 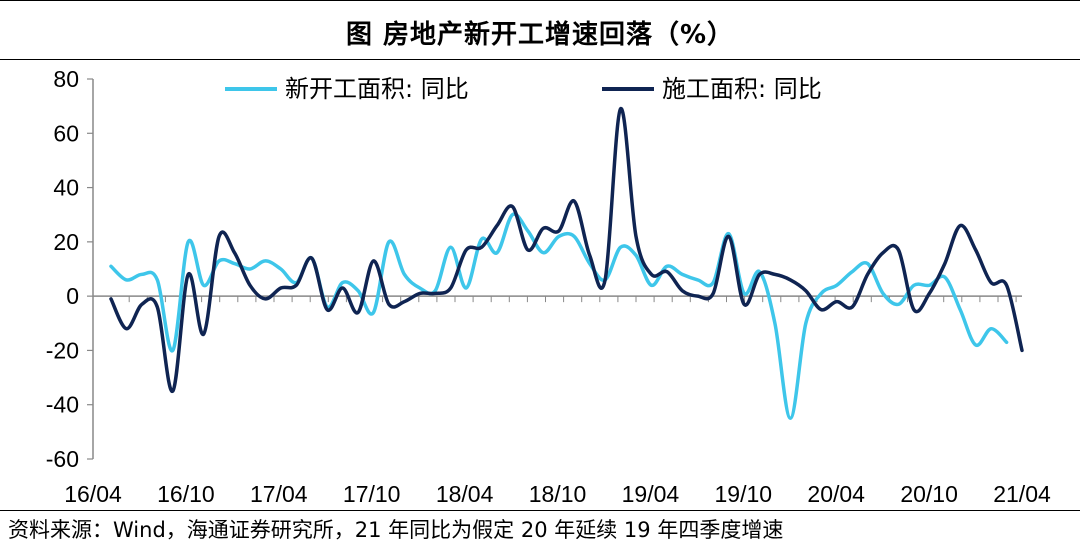 What do you see at coordinates (523, 89) in the screenshot?
I see `legend: 新开工面积: 同比 施工面积: 同比` at bounding box center [523, 89].